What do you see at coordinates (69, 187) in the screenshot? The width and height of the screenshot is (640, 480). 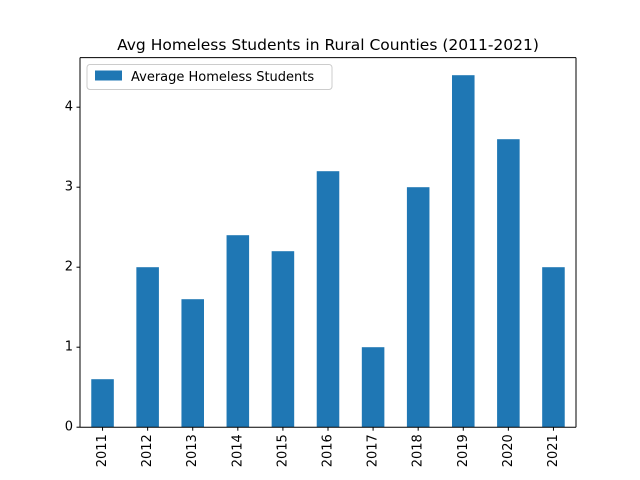 I see `y-tick-label-3: 3` at bounding box center [69, 187].